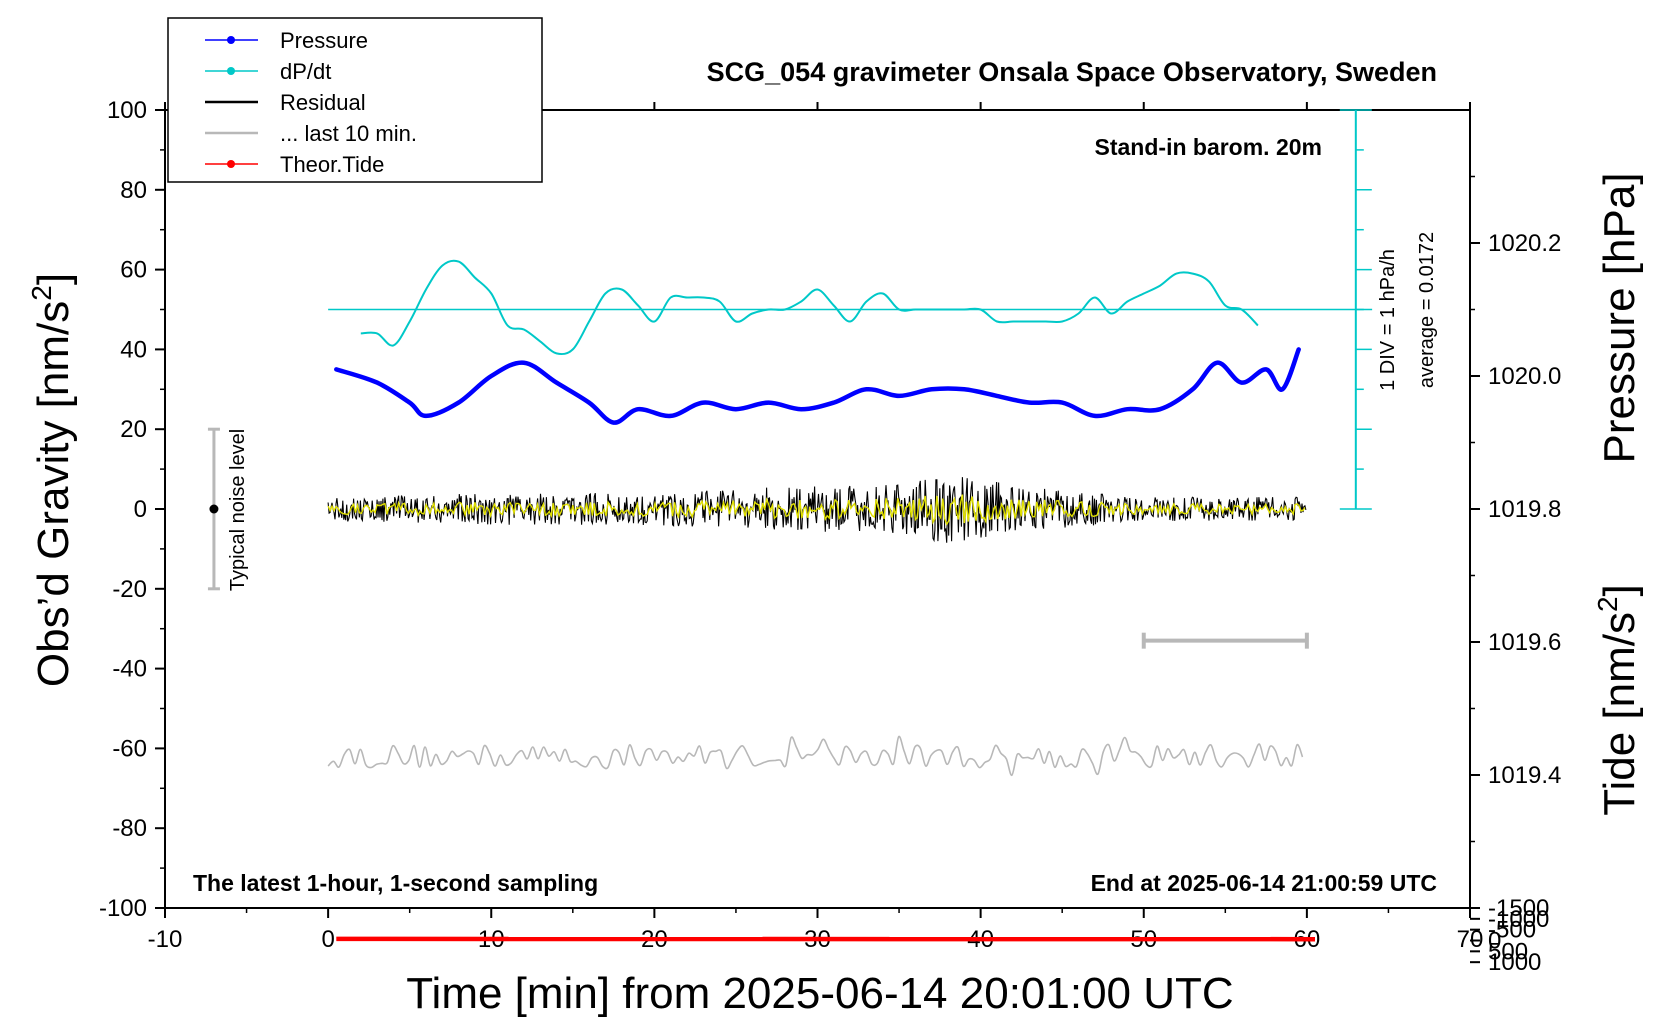  I want to click on subtitle-left: The latest 1-hour, 1-second sampling, so click(395, 883).